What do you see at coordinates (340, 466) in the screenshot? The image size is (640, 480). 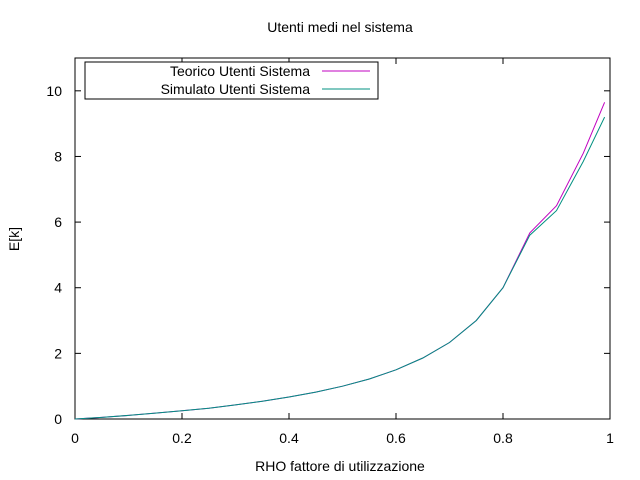 I see `x-axis-label: RHO fattore di utilizzazione` at bounding box center [340, 466].